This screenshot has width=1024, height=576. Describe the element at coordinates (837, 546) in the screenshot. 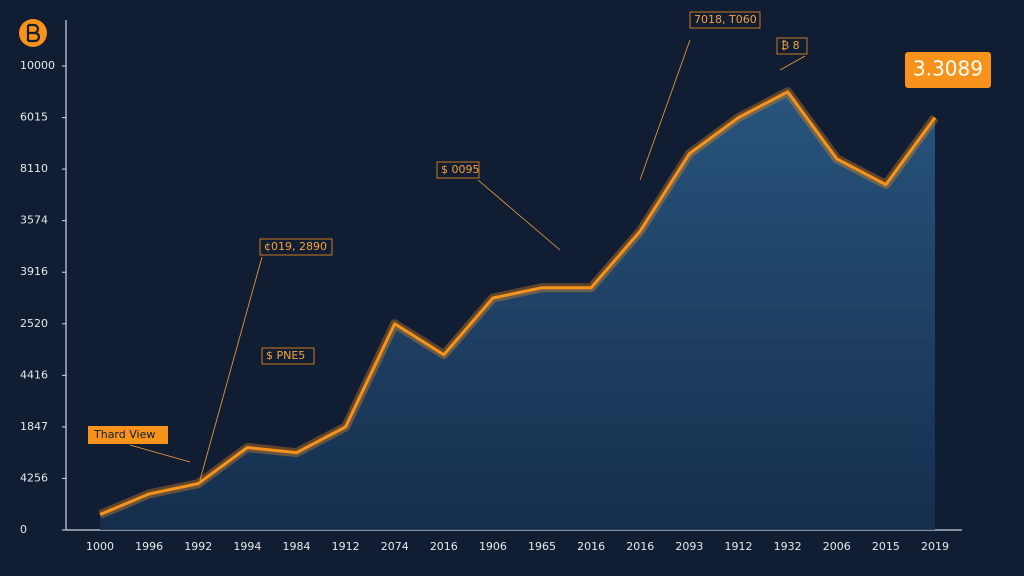

I see `x-tick-label: 2006` at that location.